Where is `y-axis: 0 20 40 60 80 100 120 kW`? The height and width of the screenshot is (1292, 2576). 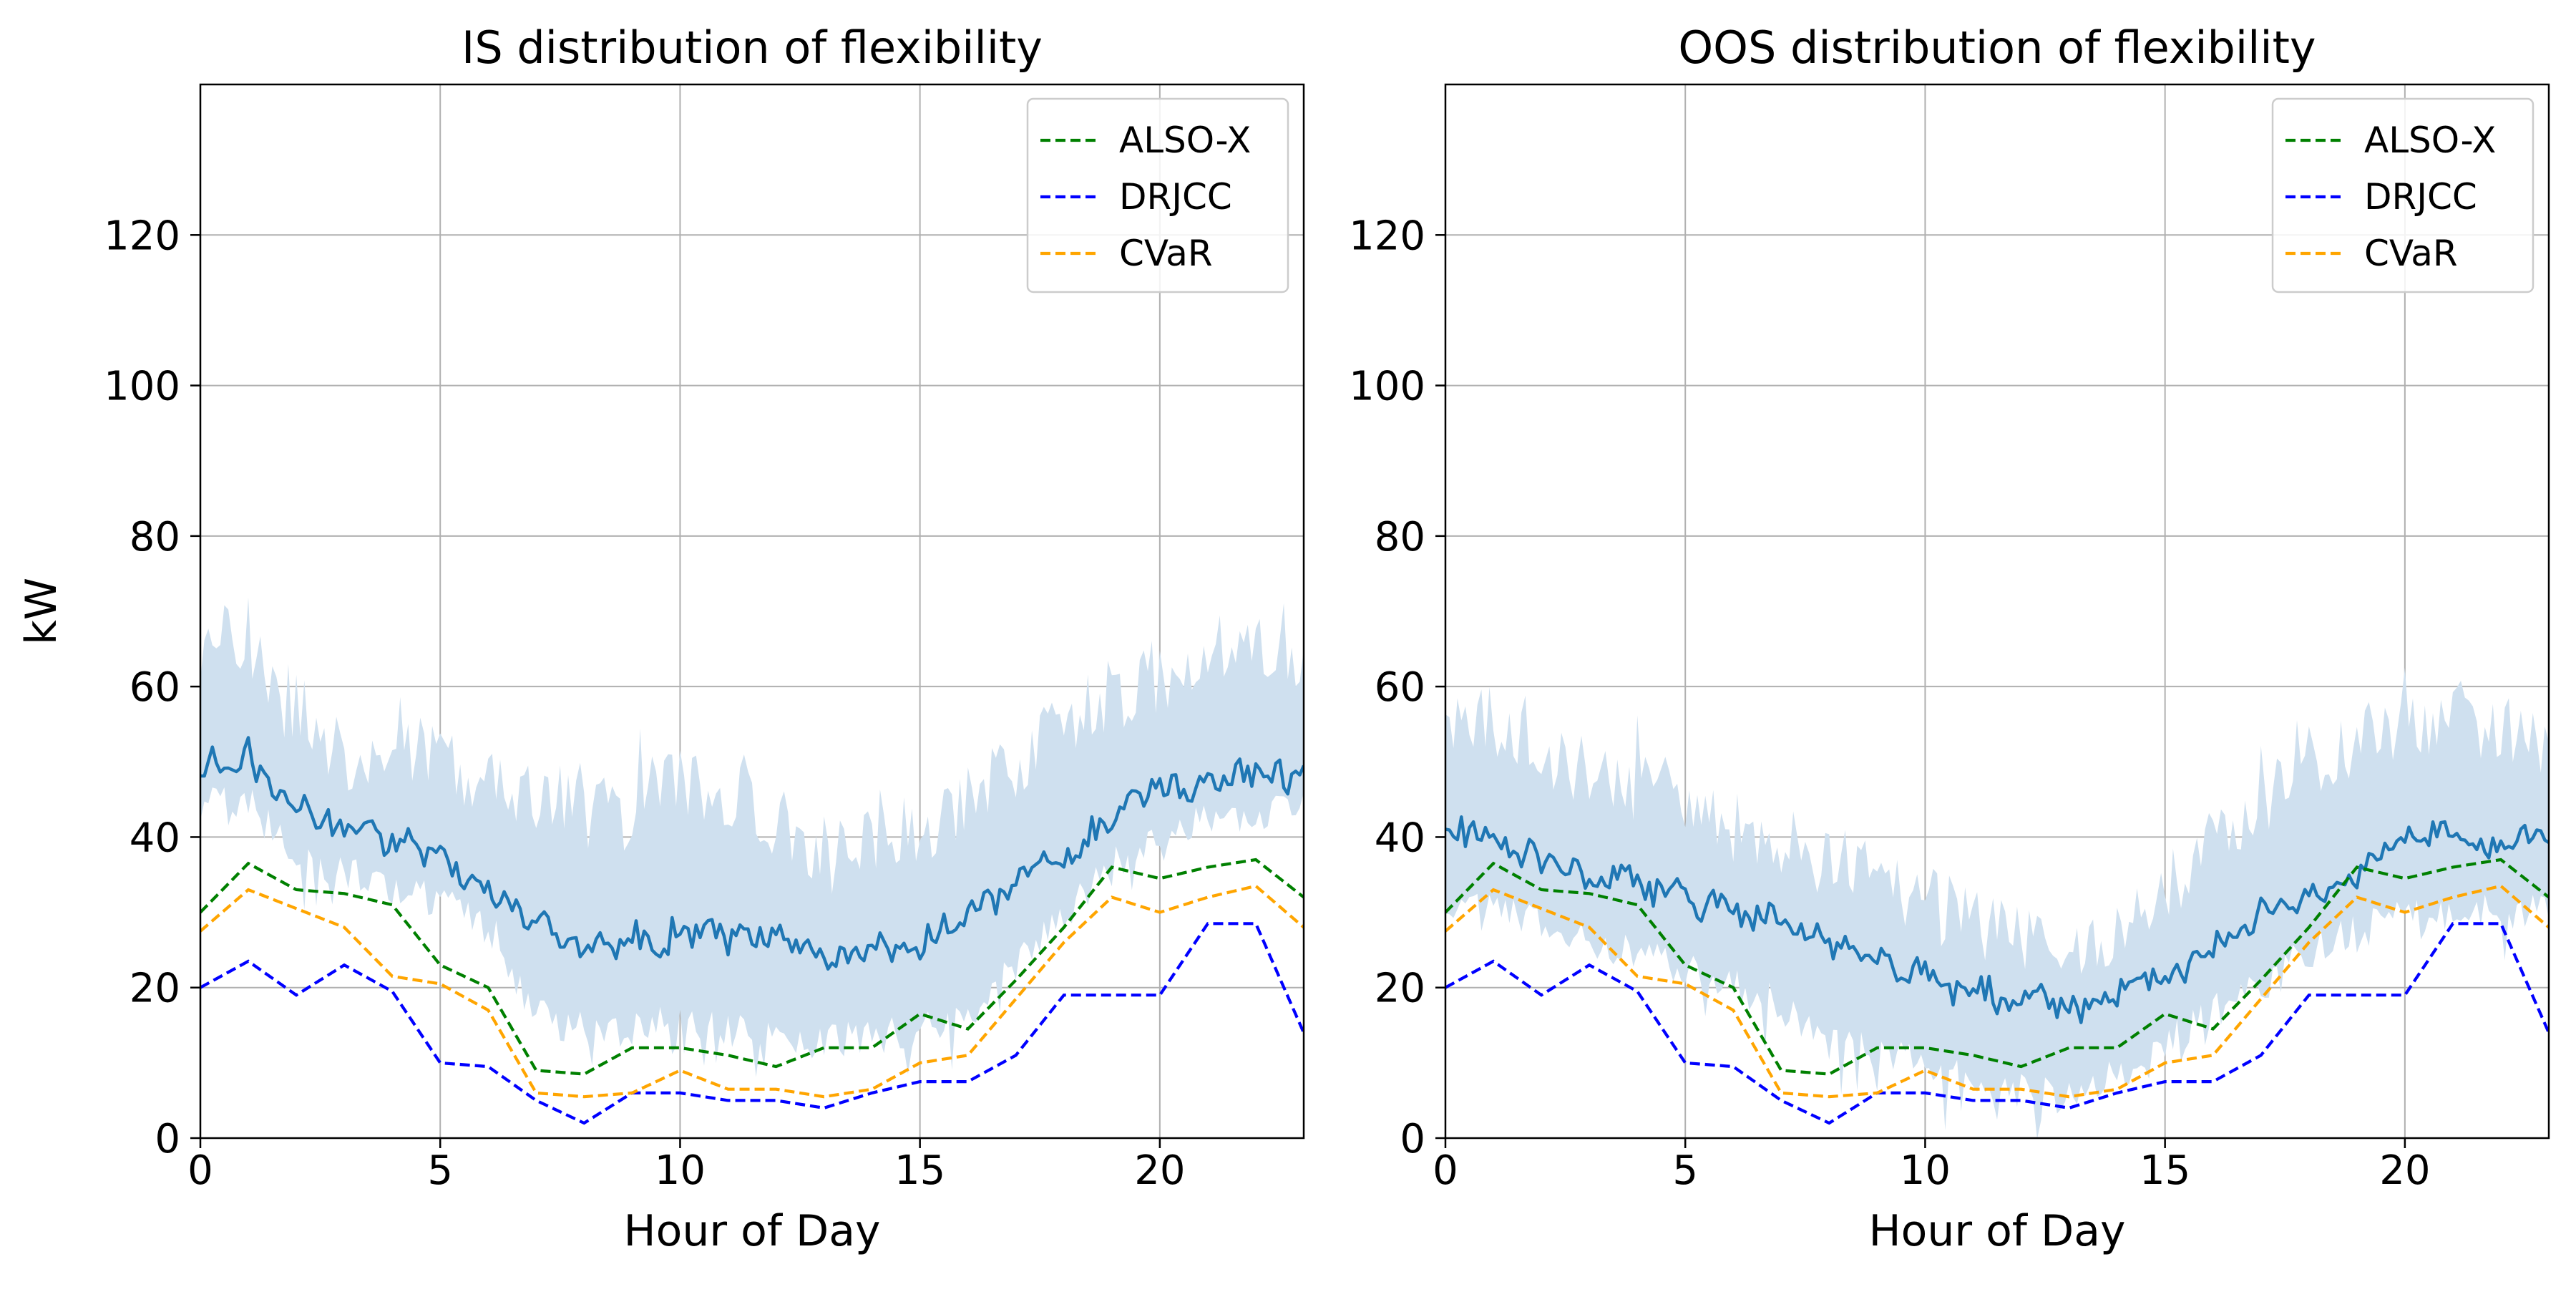 y-axis: 0 20 40 60 80 100 120 kW is located at coordinates (108, 687).